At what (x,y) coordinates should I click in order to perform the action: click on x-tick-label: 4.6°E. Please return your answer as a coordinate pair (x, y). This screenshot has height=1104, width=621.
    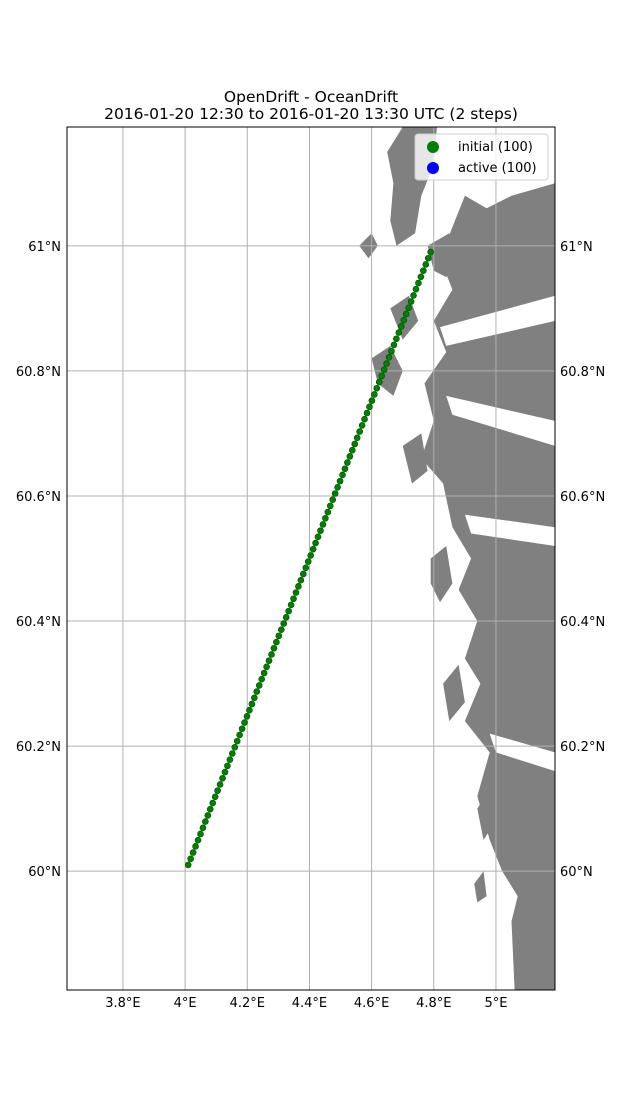
    Looking at the image, I should click on (371, 1003).